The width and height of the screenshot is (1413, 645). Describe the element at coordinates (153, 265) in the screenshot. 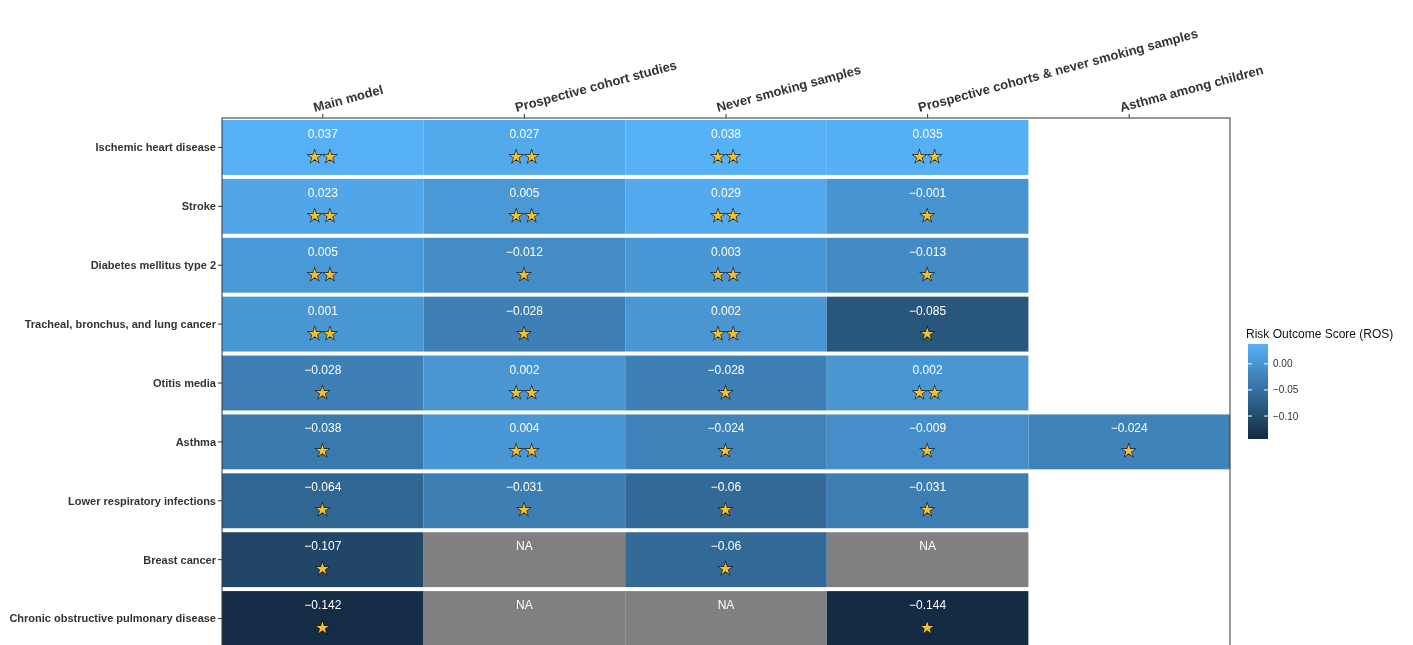

I see `y-tick-label: Diabetes mellitus type 2` at that location.